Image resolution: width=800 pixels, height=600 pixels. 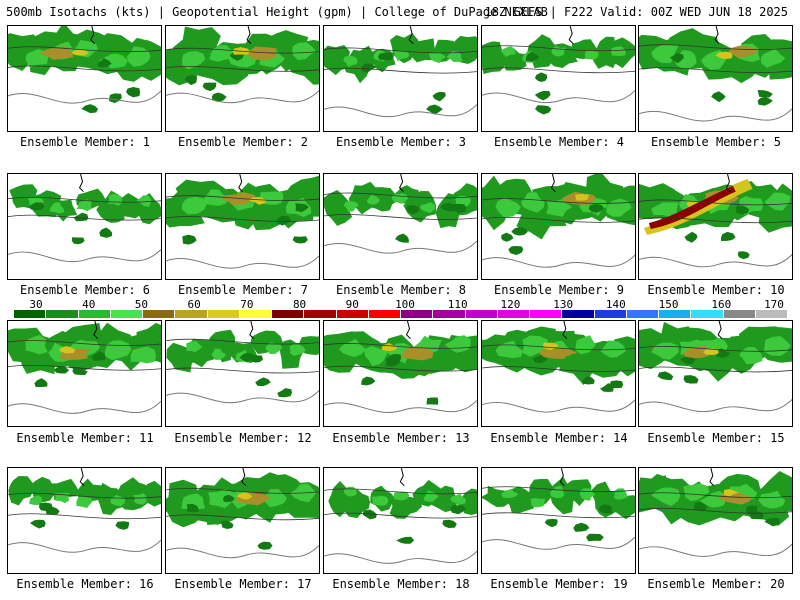 I want to click on ensemble-member-label: Ensemble Member: 15, so click(x=716, y=438).